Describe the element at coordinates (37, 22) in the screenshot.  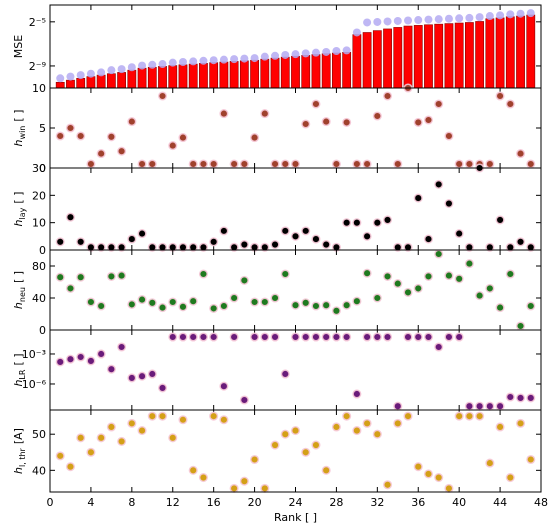
I see `y-tick-label: 2⁻⁵` at that location.